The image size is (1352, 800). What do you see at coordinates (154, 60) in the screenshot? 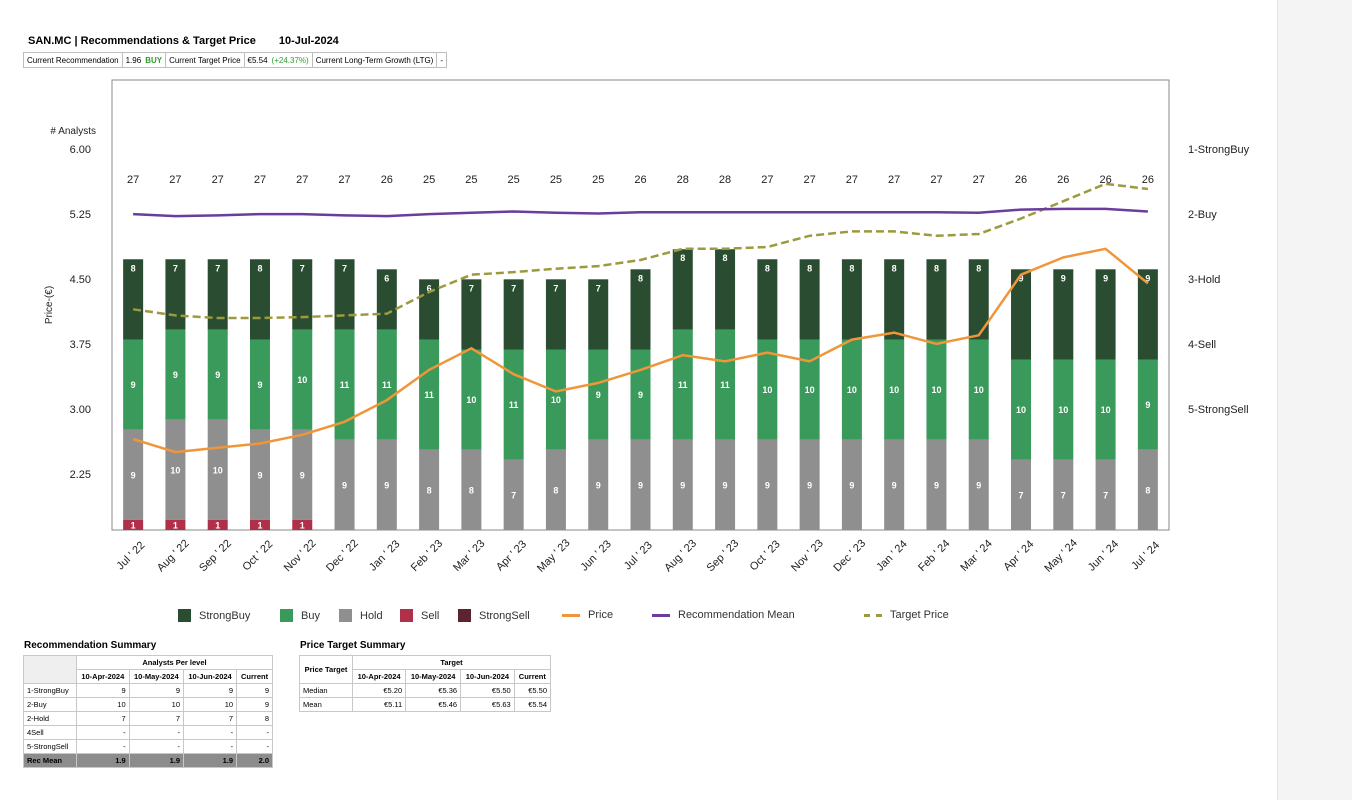
I see `current-rec-text: BUY` at bounding box center [154, 60].